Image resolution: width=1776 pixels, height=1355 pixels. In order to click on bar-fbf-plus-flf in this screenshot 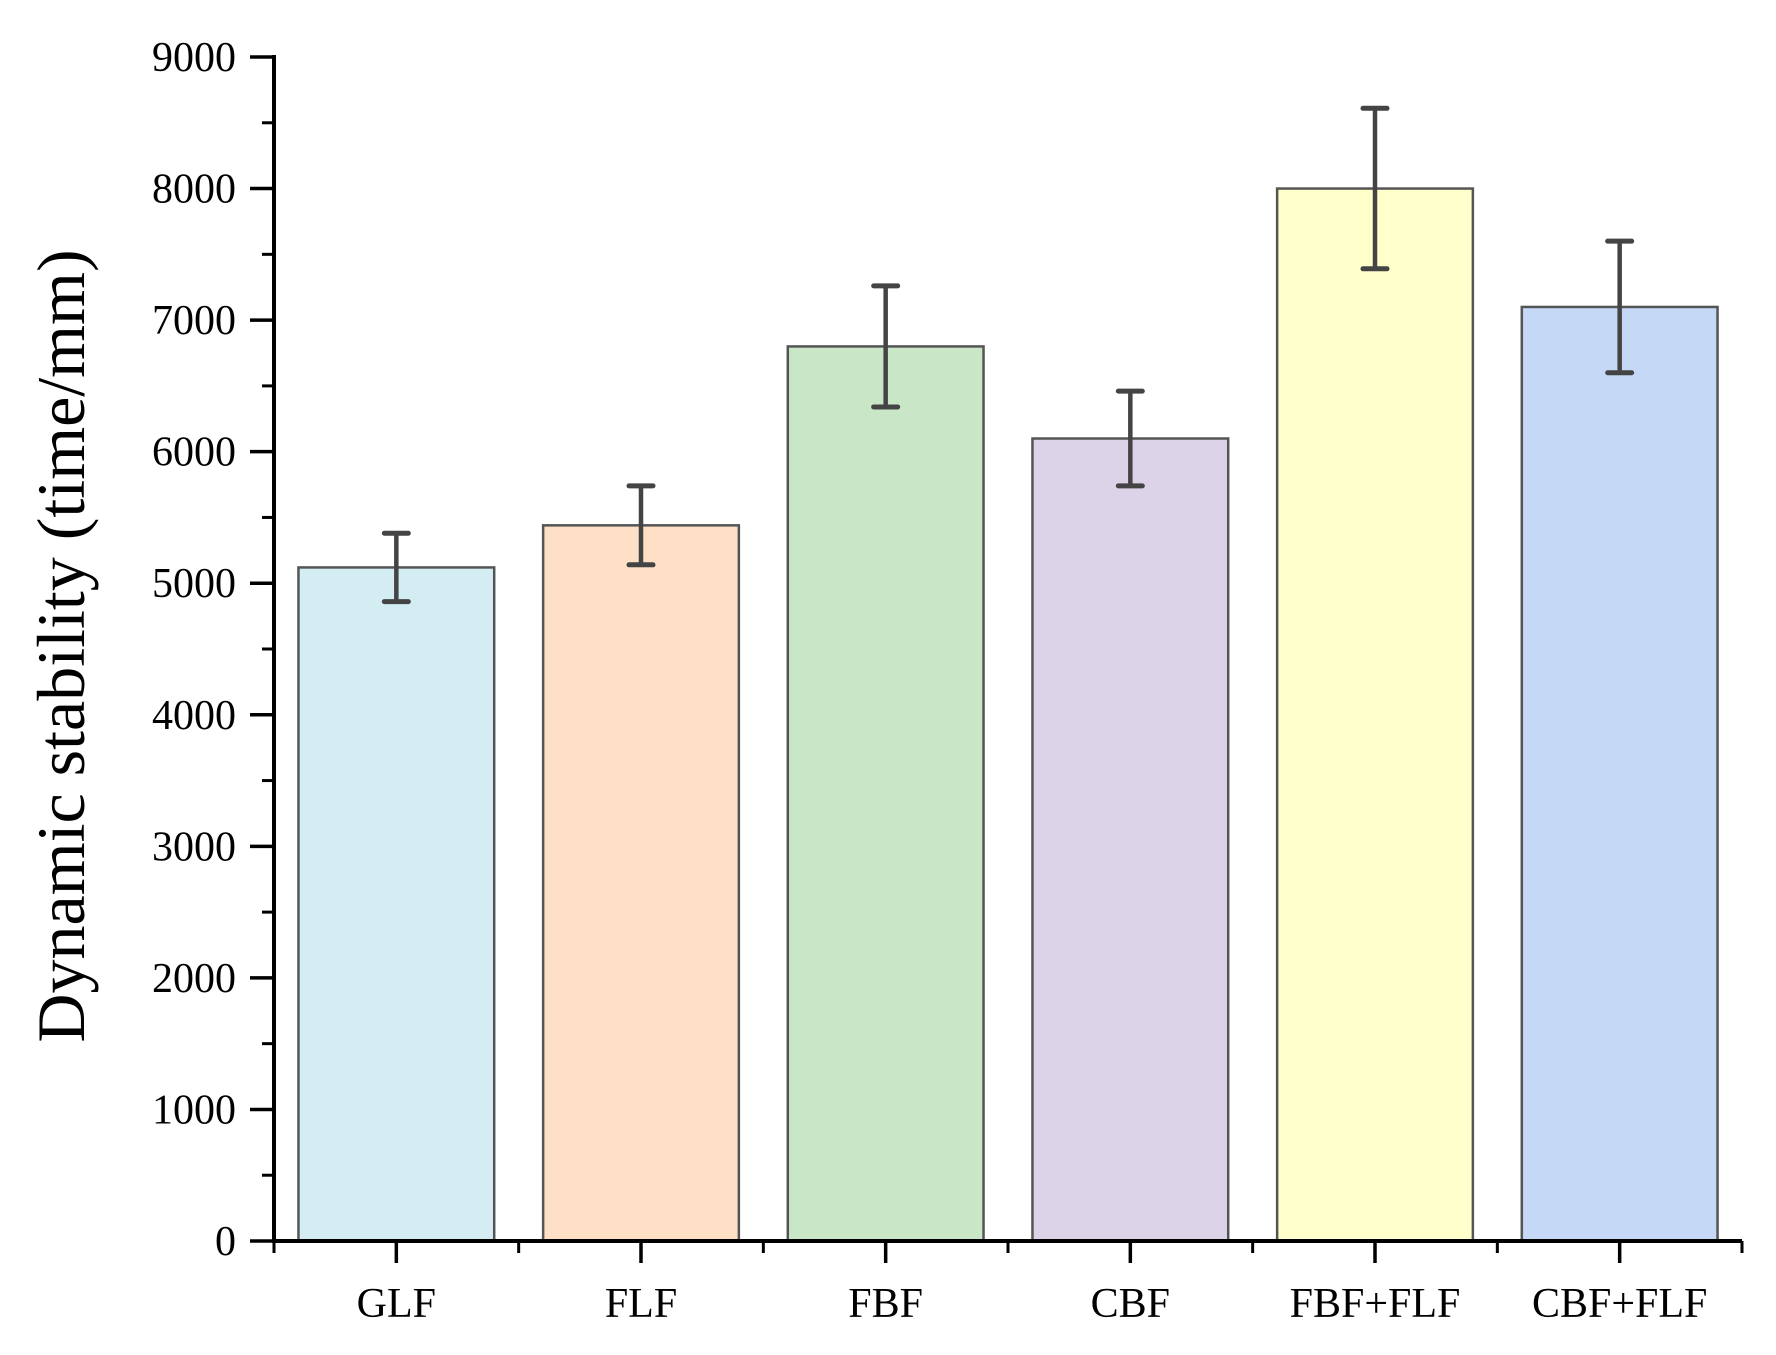, I will do `click(1375, 715)`.